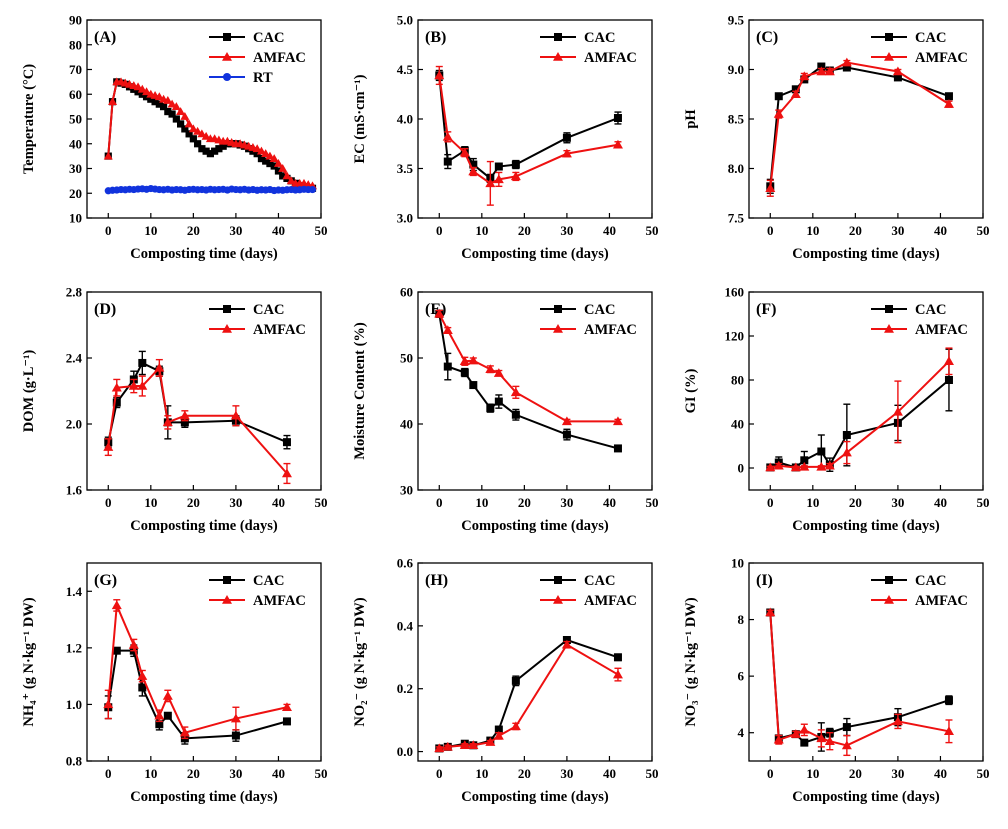  I want to click on y-tick-label: 0.4, so click(405, 625).